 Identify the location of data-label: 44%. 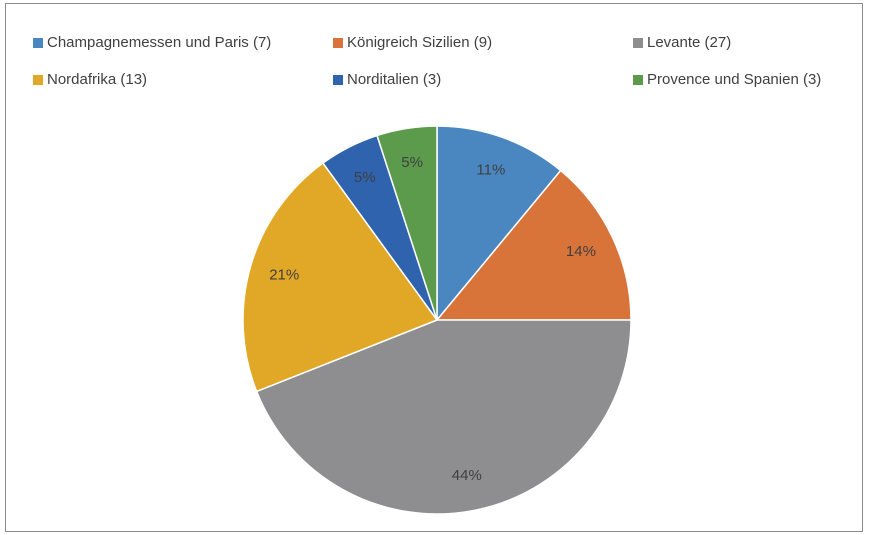
(467, 475).